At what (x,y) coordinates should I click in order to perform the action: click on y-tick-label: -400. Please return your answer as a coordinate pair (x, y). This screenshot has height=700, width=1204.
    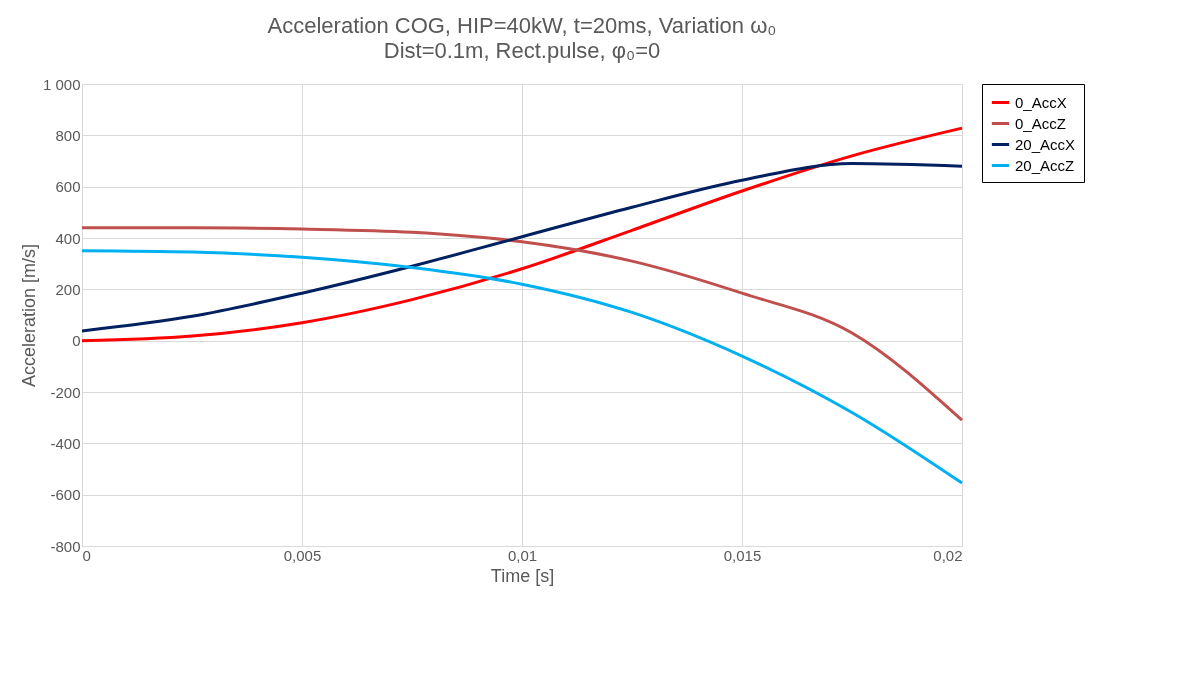
    Looking at the image, I should click on (65, 443).